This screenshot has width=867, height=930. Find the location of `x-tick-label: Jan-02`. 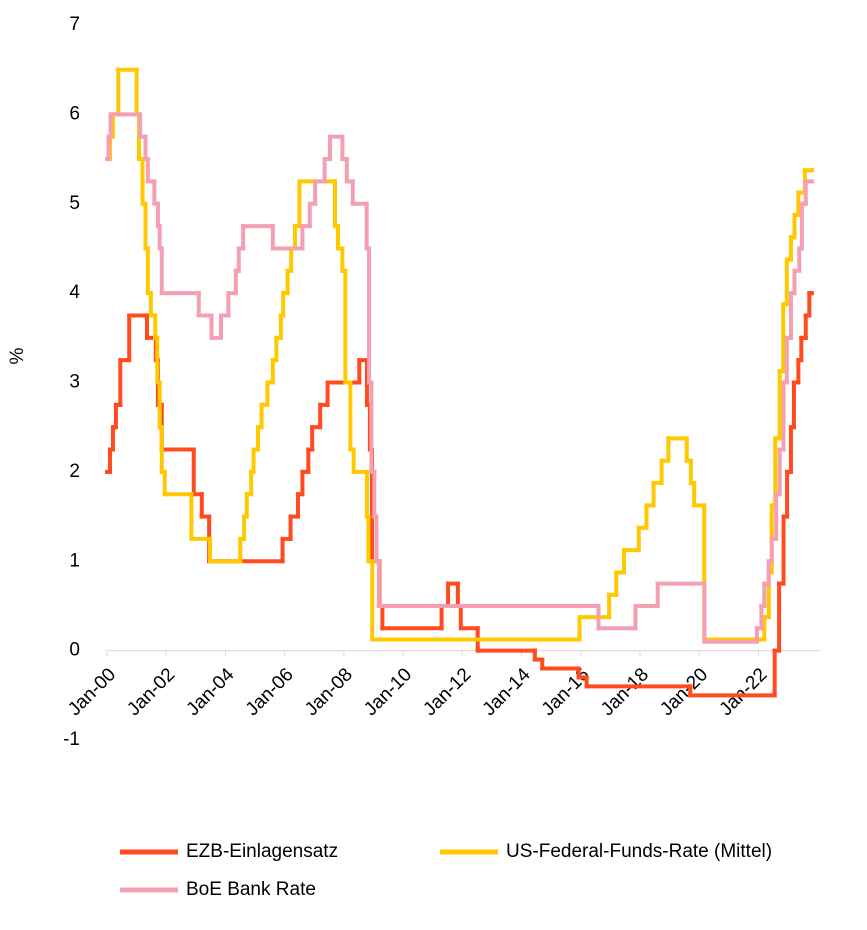

x-tick-label: Jan-02 is located at coordinates (151, 692).